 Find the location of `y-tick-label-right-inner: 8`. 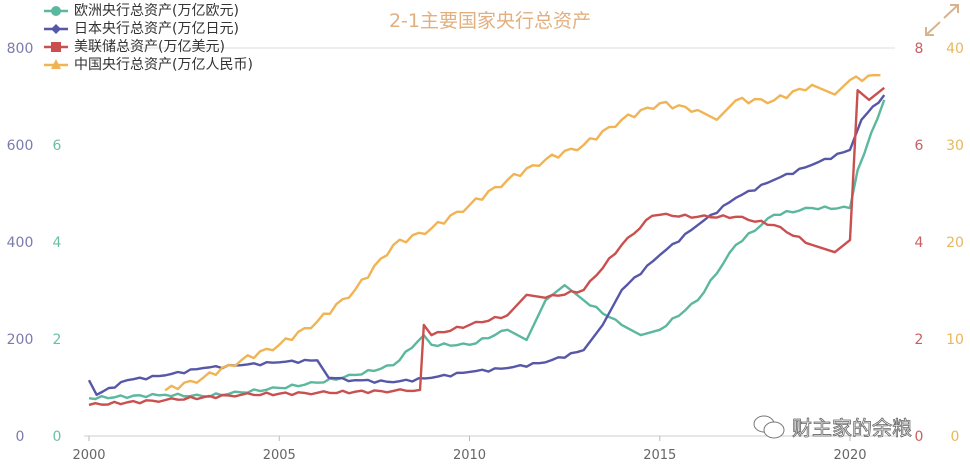

y-tick-label-right-inner: 8 is located at coordinates (919, 49).